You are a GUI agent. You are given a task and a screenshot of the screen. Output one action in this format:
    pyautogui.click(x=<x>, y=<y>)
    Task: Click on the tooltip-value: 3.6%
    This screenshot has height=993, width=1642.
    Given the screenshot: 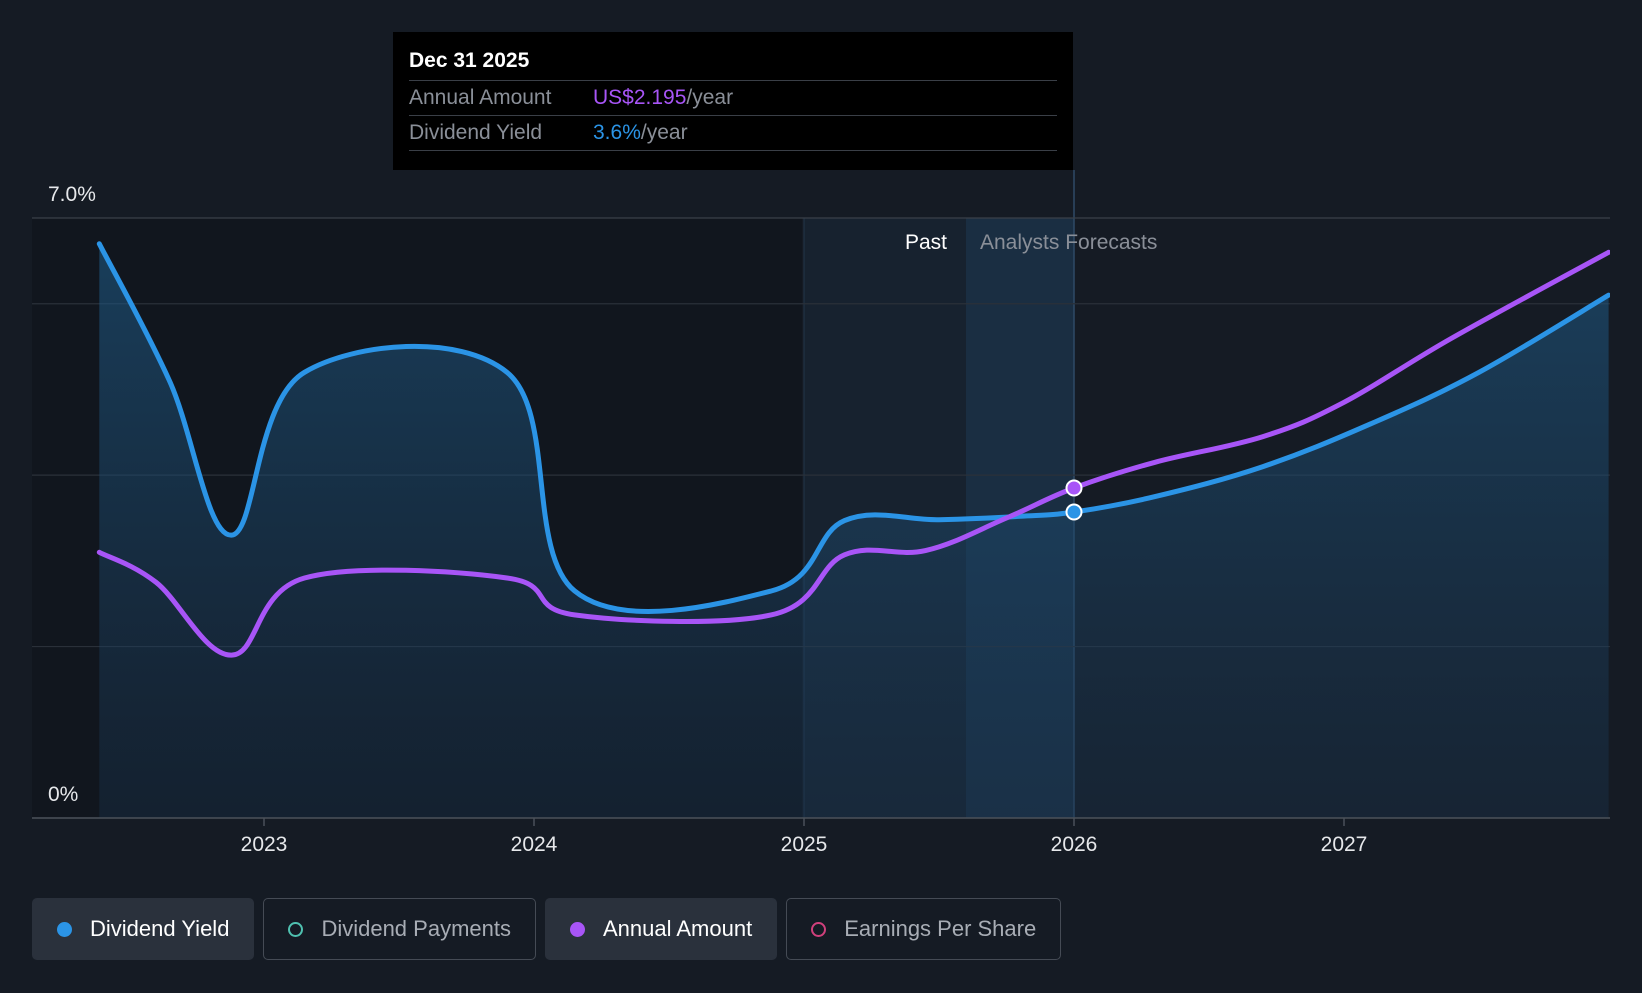 What is the action you would take?
    pyautogui.click(x=617, y=132)
    